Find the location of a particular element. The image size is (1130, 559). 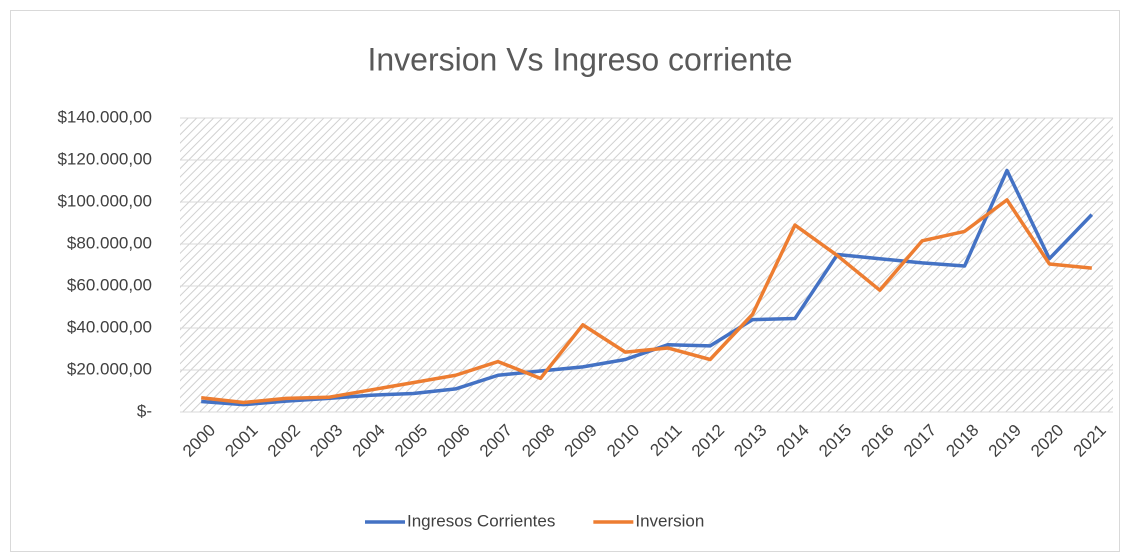

y-tick-label: $- is located at coordinates (144, 410).